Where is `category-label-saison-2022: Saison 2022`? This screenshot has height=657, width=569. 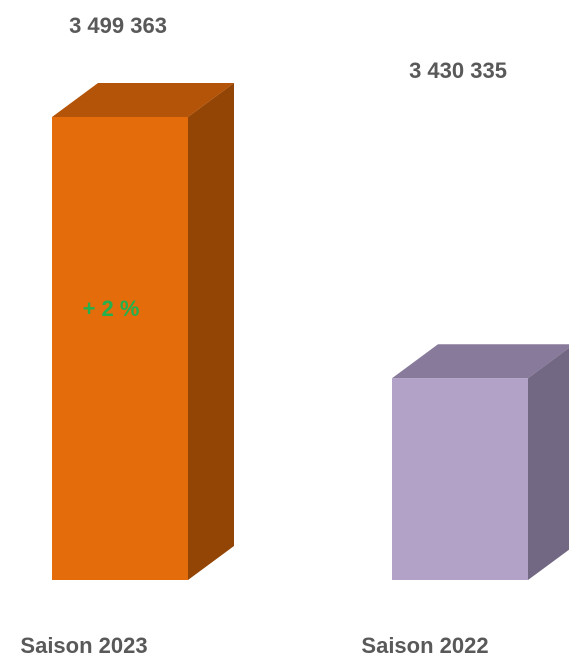
category-label-saison-2022: Saison 2022 is located at coordinates (424, 645).